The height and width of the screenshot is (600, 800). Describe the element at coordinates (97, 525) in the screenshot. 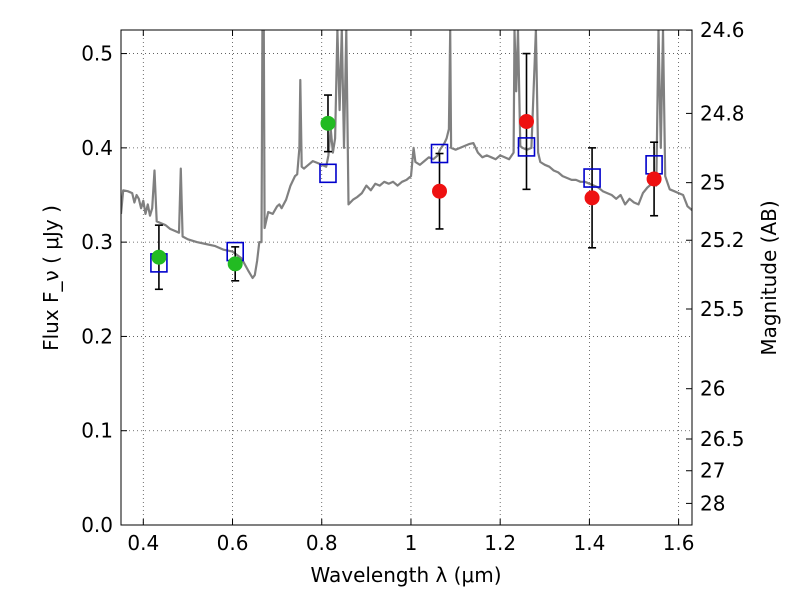

I see `y-tick-label: 0.0` at that location.